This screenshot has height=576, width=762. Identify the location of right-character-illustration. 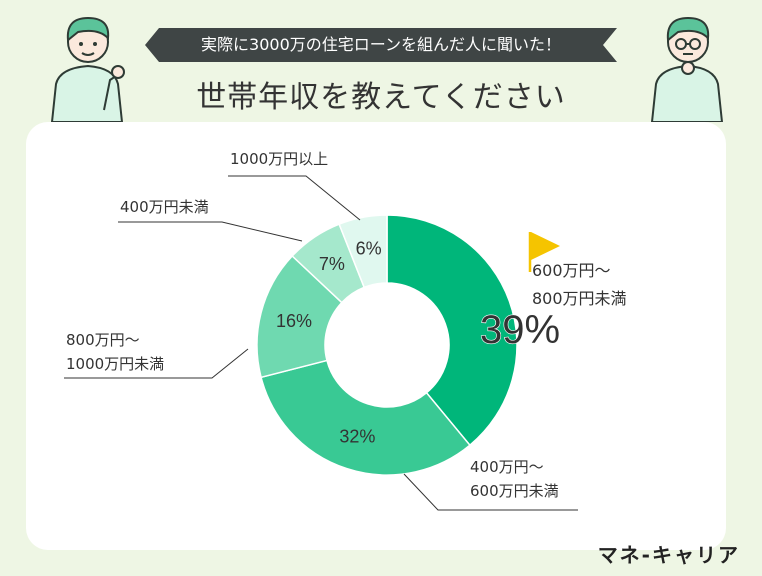
(687, 69).